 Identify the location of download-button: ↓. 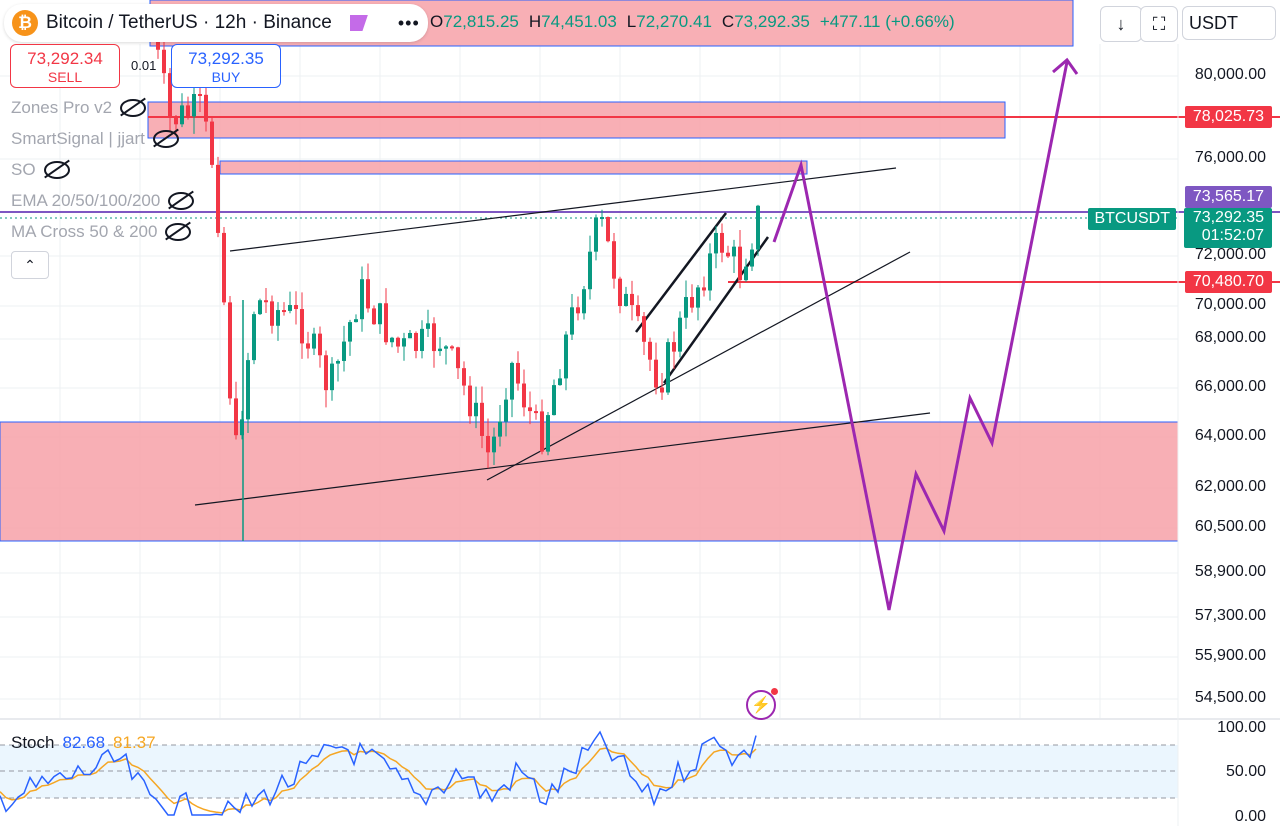
(1121, 24).